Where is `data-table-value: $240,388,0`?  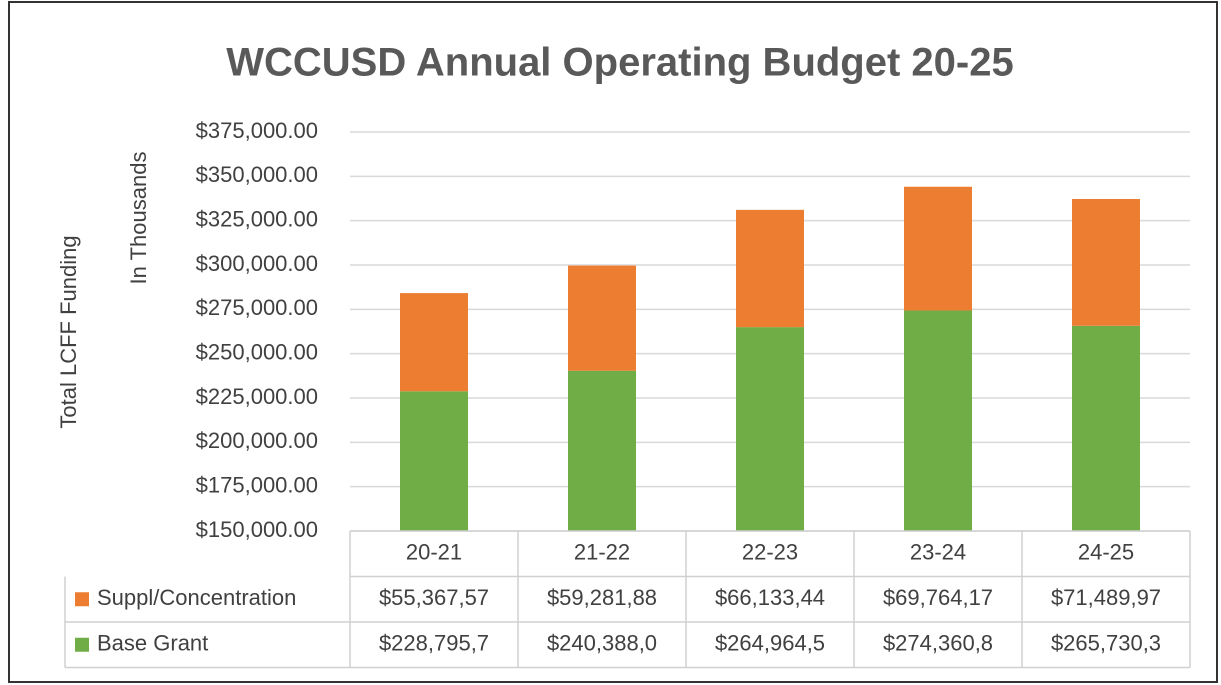 data-table-value: $240,388,0 is located at coordinates (602, 643).